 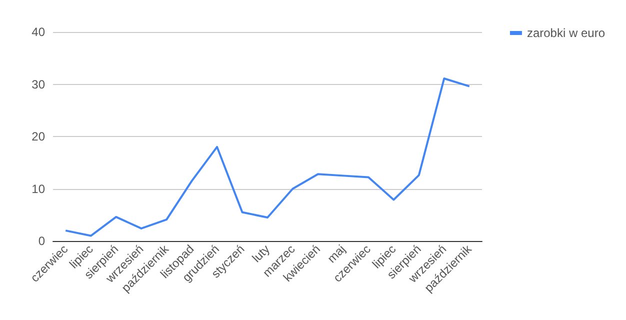 What do you see at coordinates (566, 33) in the screenshot?
I see `legend-label: zarobki w euro` at bounding box center [566, 33].